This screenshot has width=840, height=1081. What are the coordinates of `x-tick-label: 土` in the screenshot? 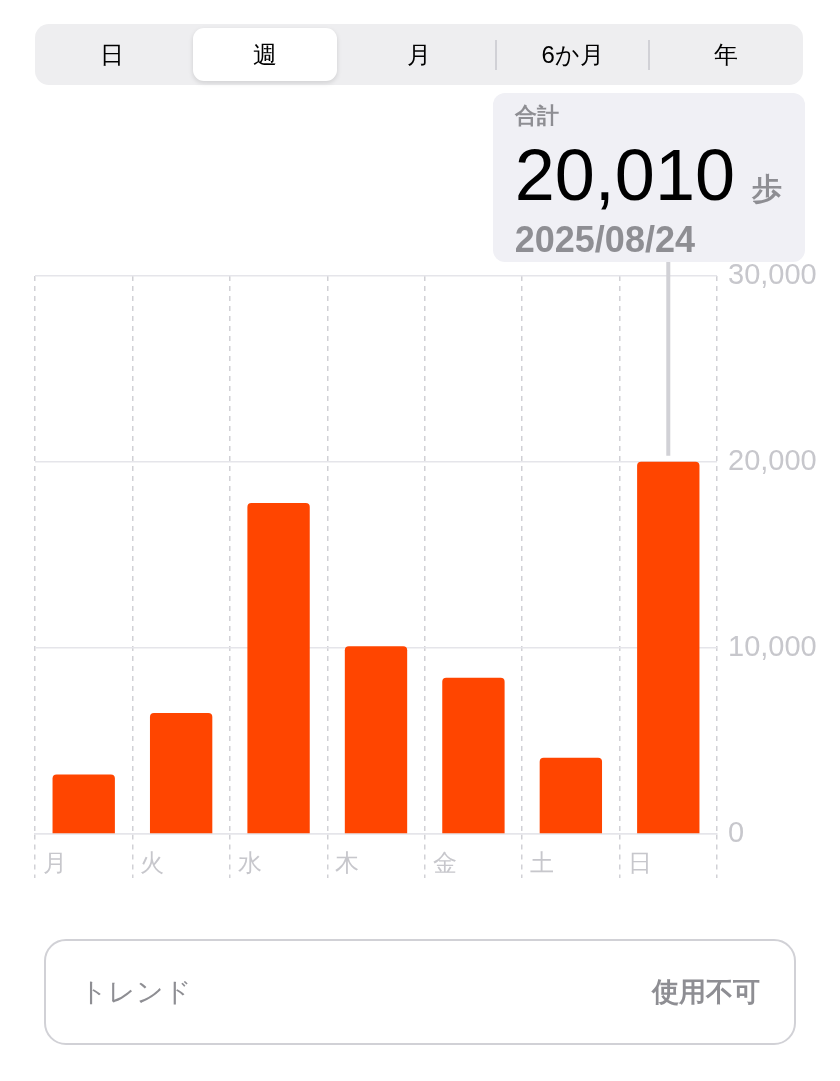 It's located at (542, 863).